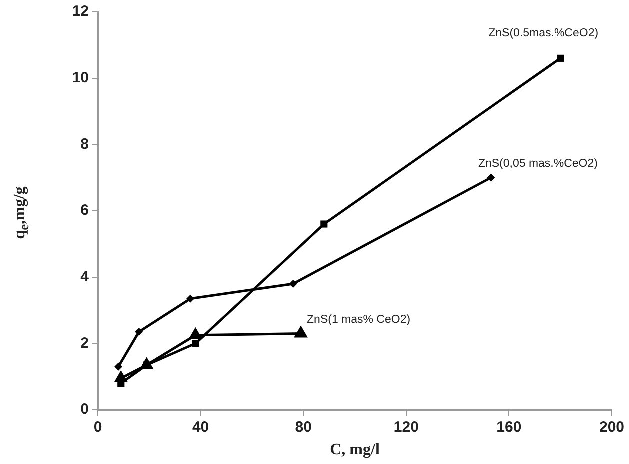 The height and width of the screenshot is (464, 629). Describe the element at coordinates (543, 34) in the screenshot. I see `text: ZnS(0.5mas.%CeO2)` at that location.